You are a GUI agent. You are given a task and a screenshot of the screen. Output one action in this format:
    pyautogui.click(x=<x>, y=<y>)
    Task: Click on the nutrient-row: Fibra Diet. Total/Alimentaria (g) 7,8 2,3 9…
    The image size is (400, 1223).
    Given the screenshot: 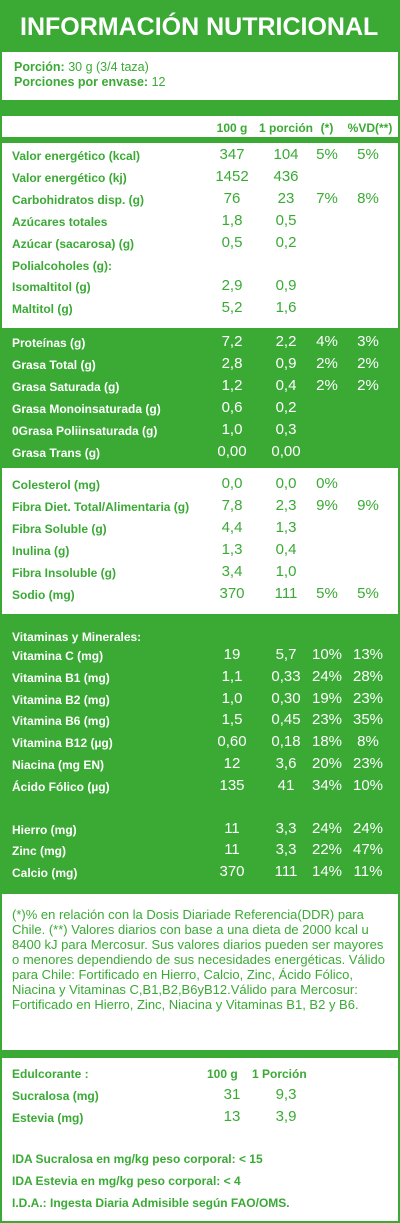 What is the action you would take?
    pyautogui.click(x=200, y=507)
    